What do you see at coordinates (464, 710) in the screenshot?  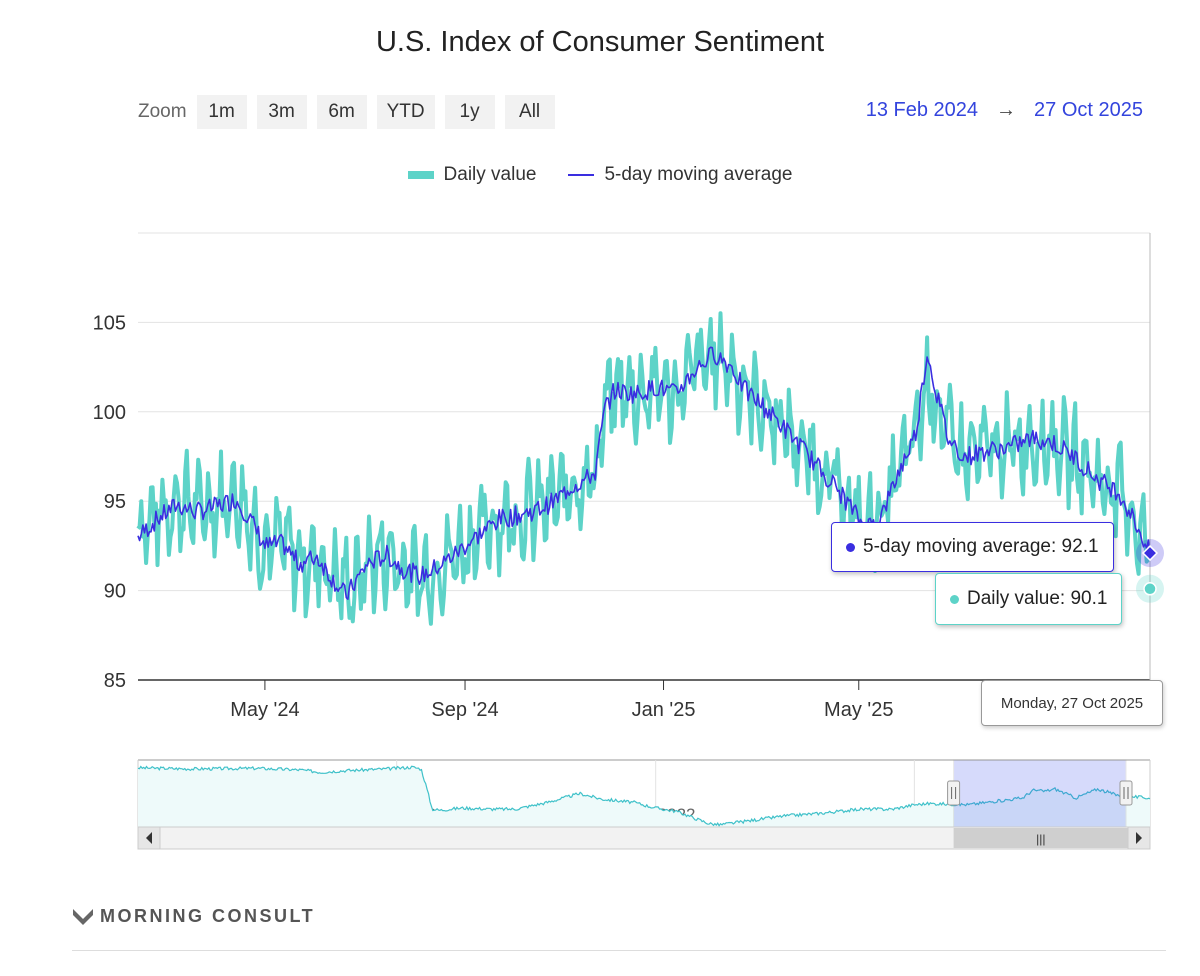 I see `x-tick-label: Sep '24` at bounding box center [464, 710].